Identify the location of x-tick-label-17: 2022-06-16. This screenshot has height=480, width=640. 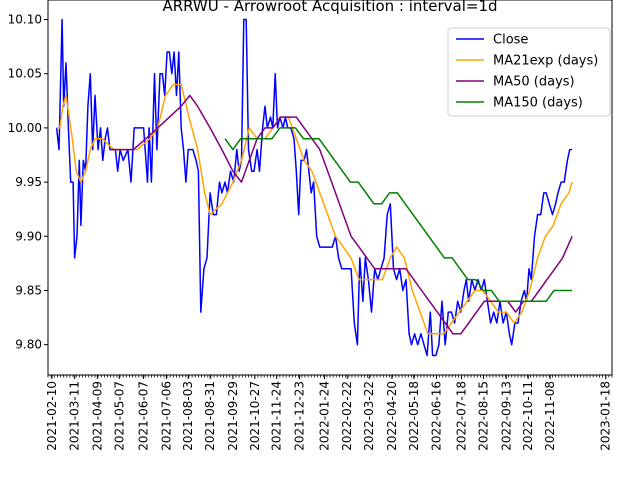
(437, 416).